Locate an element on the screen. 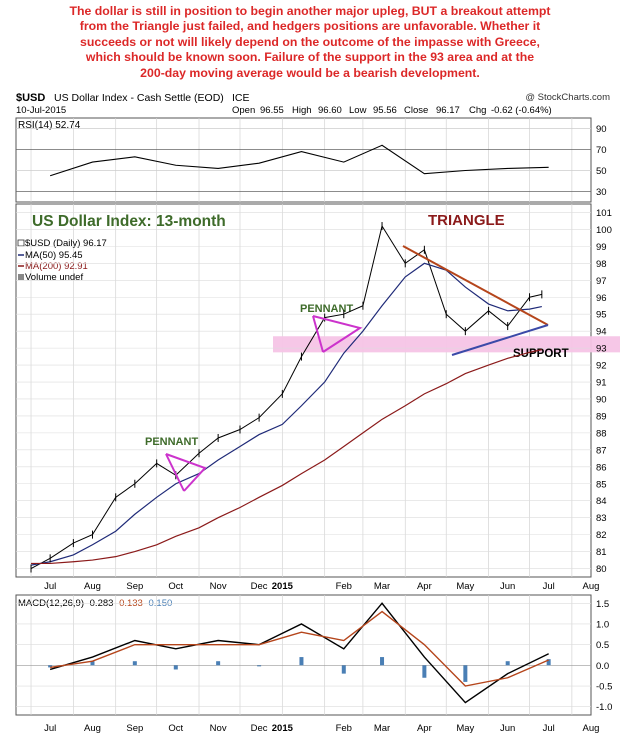 This screenshot has height=740, width=620. chart-title: US Dollar Index: 13-month is located at coordinates (129, 221).